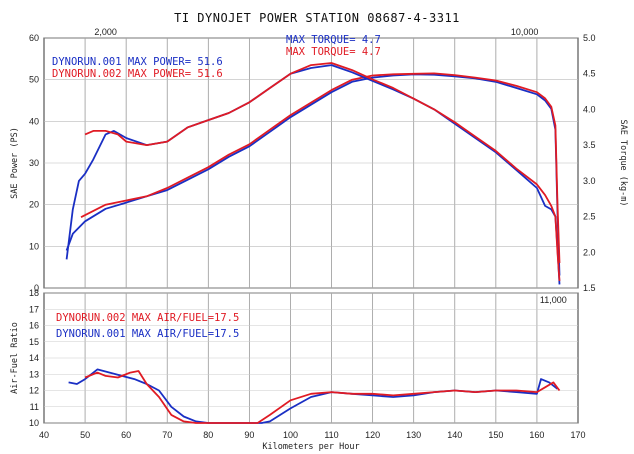 This screenshot has width=634, height=454. What do you see at coordinates (577, 435) in the screenshot?
I see `x-tick-label: 170` at bounding box center [577, 435].